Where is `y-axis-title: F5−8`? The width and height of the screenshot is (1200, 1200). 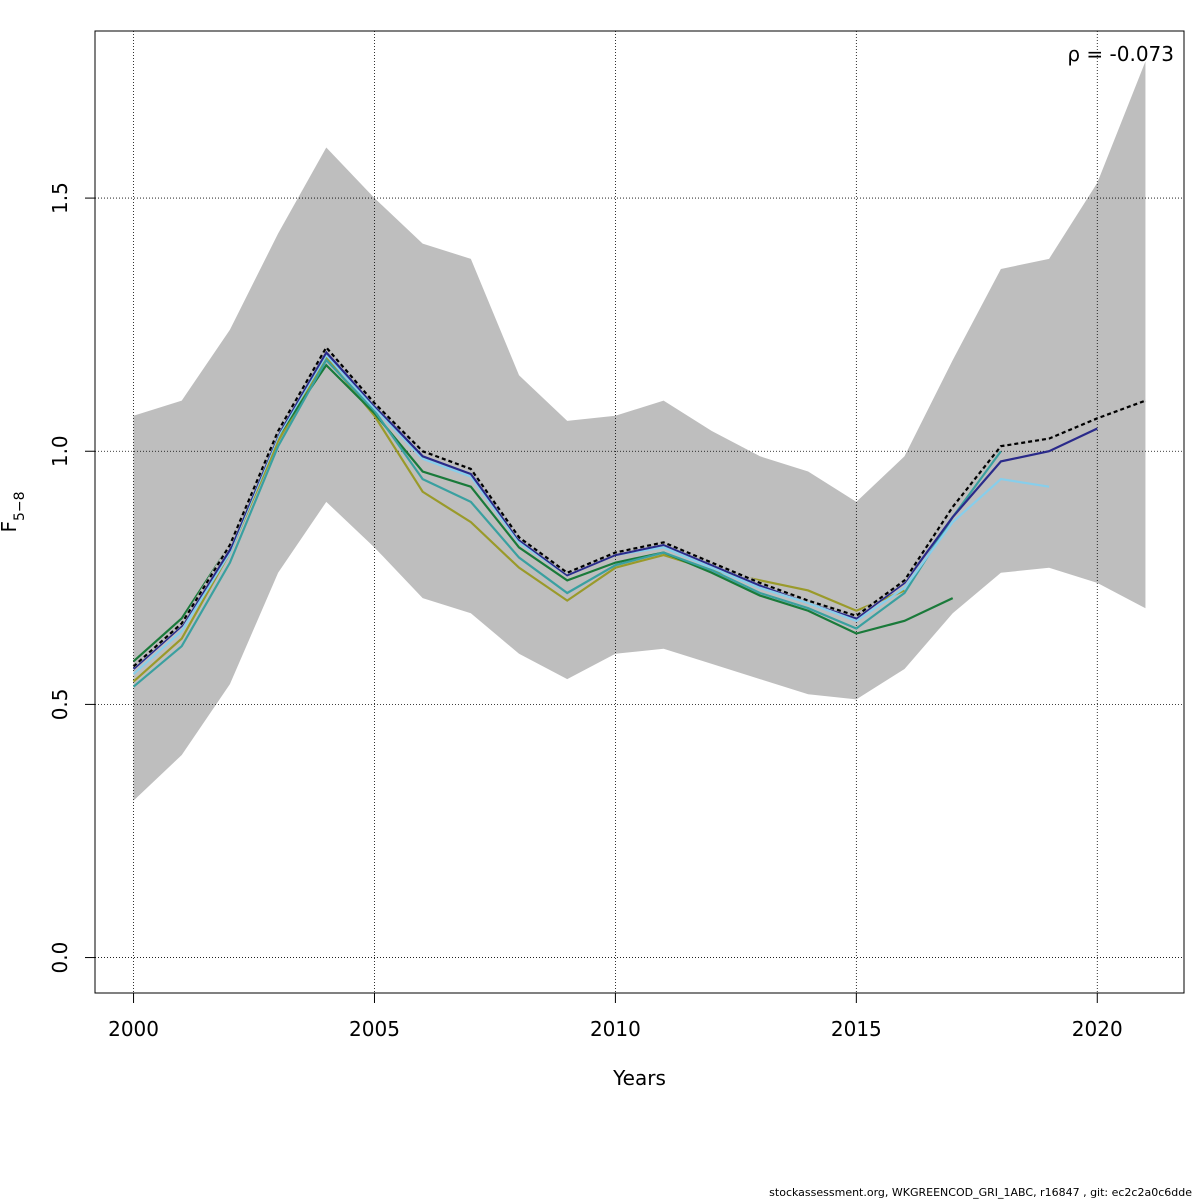
y-axis-title: F5−8 is located at coordinates (14, 511).